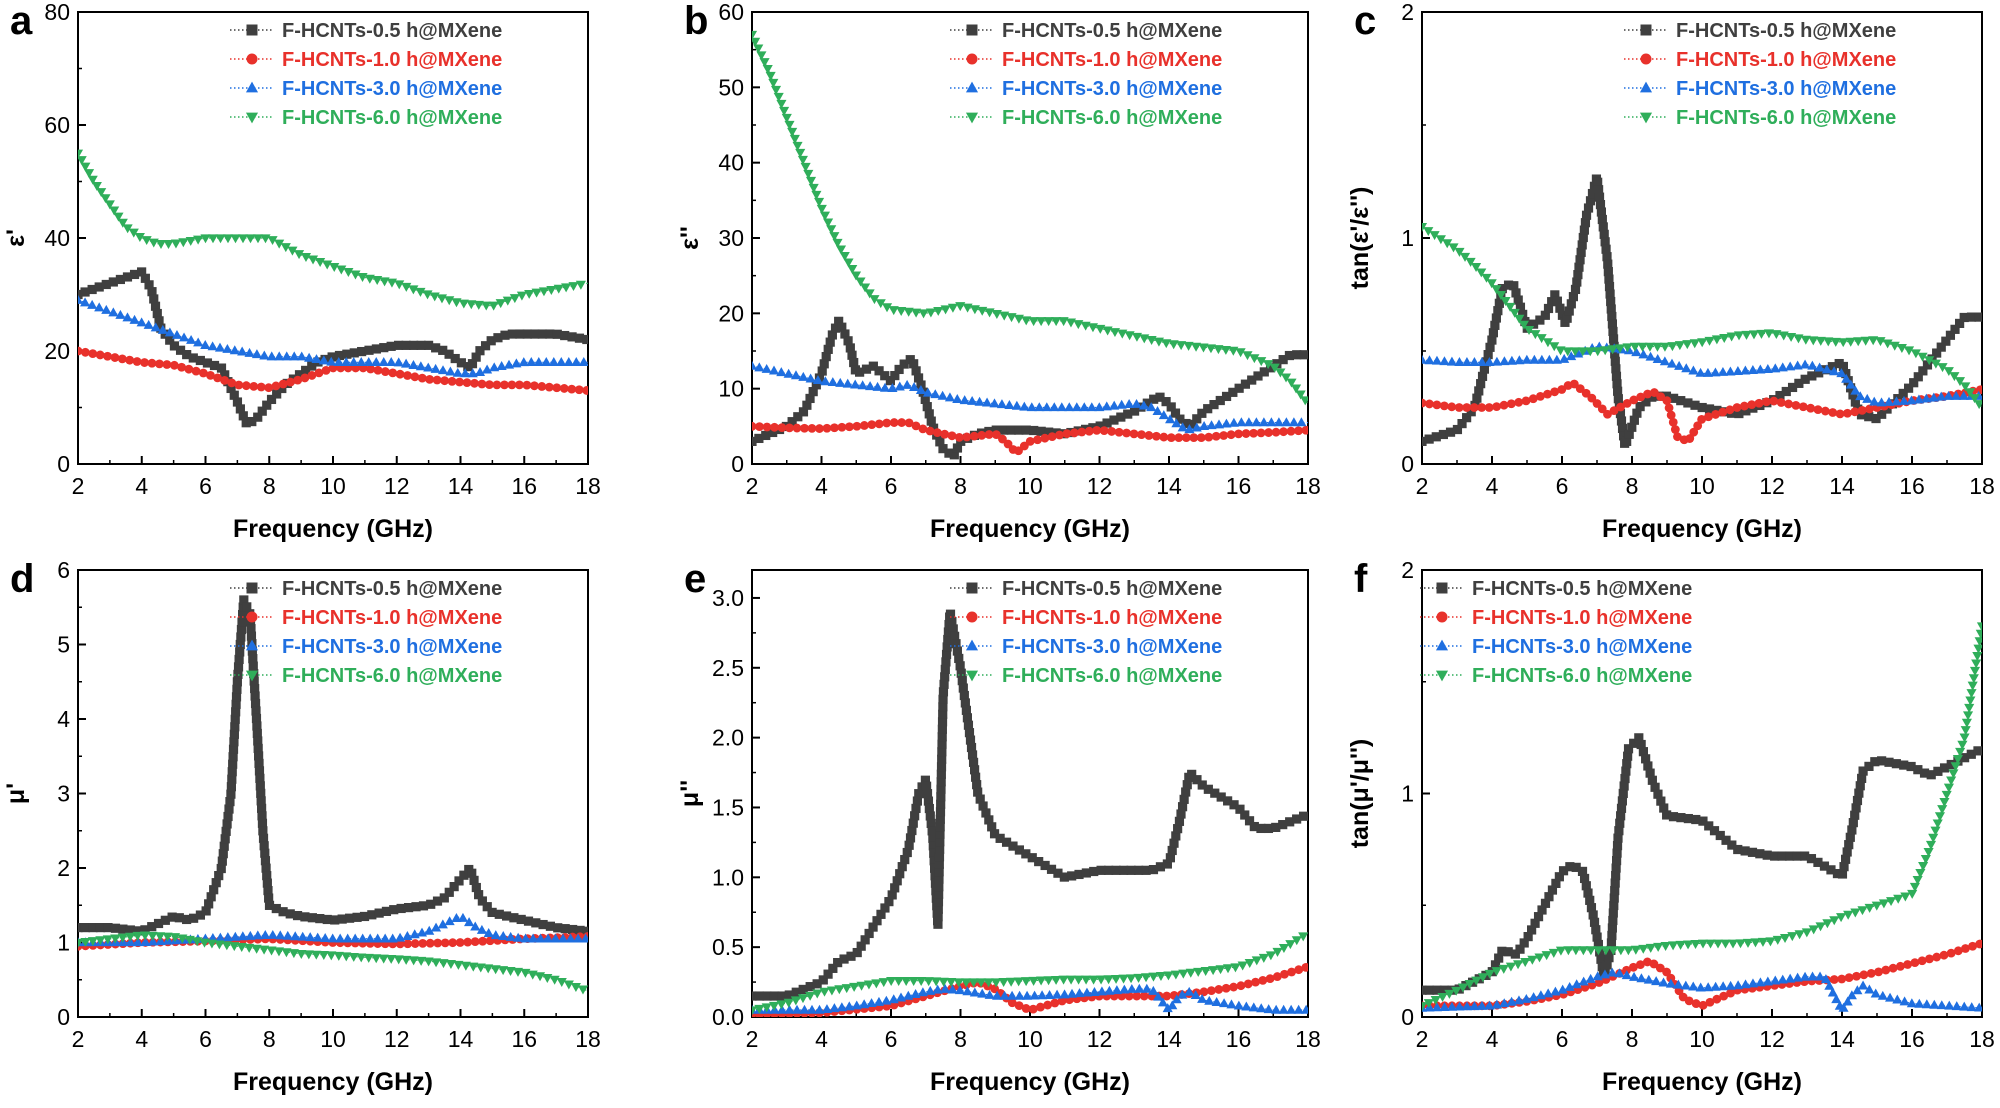 The height and width of the screenshot is (1108, 2000). Describe the element at coordinates (63, 570) in the screenshot. I see `y-tick-label: 6` at that location.